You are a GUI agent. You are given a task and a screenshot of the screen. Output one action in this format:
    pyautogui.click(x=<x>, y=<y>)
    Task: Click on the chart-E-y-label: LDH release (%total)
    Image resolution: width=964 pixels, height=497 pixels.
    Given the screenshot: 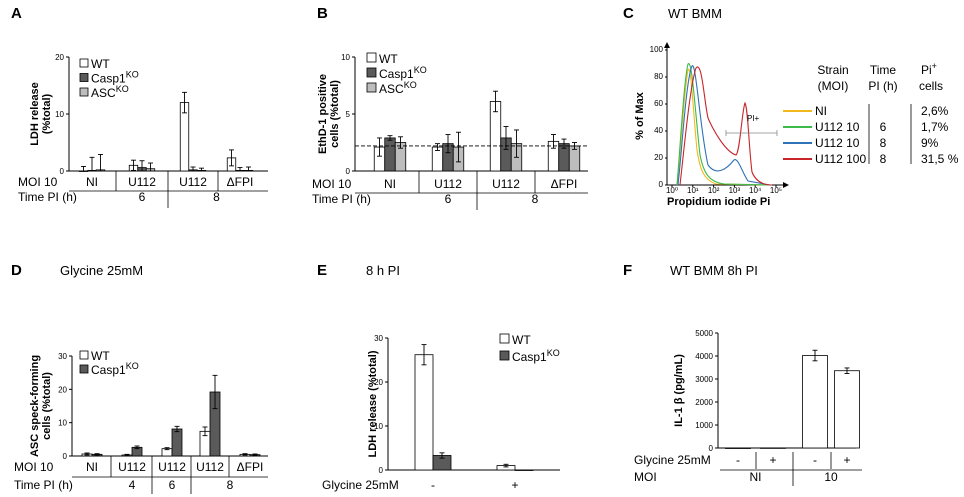 What is the action you would take?
    pyautogui.click(x=373, y=403)
    